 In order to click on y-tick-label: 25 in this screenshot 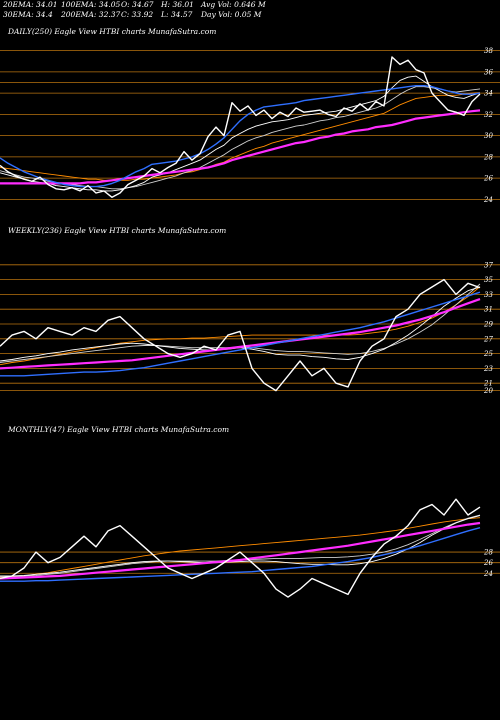, I will do `click(488, 354)`.